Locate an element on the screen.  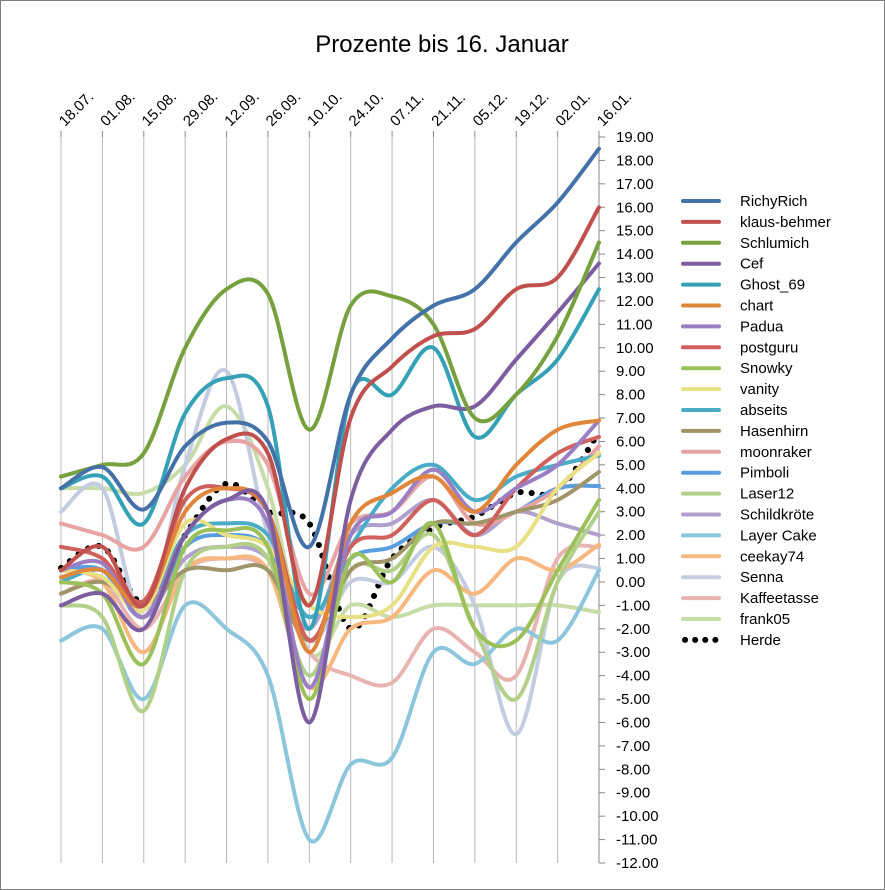
x-tick-label: 29.08. is located at coordinates (201, 109).